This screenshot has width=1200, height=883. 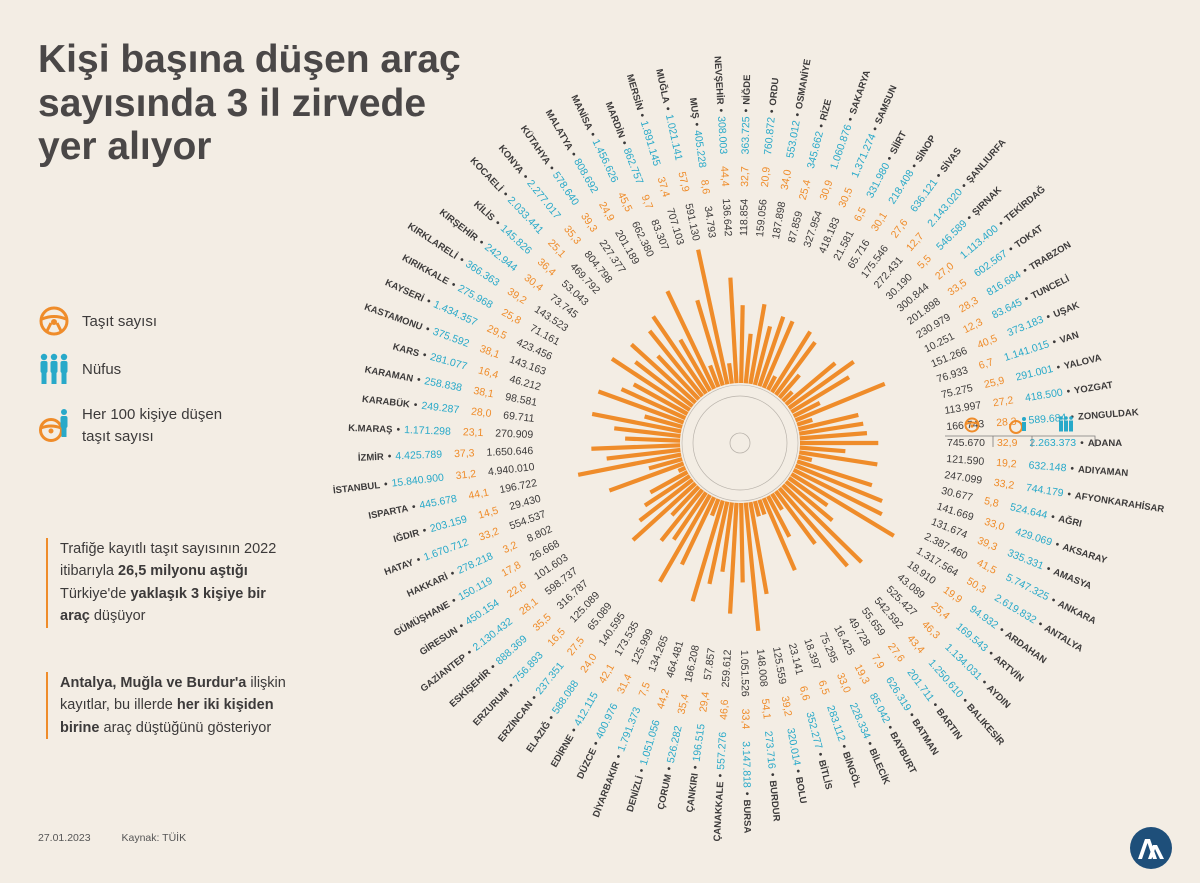 What do you see at coordinates (1007, 308) in the screenshot?
I see `label-population: 83.645` at bounding box center [1007, 308].